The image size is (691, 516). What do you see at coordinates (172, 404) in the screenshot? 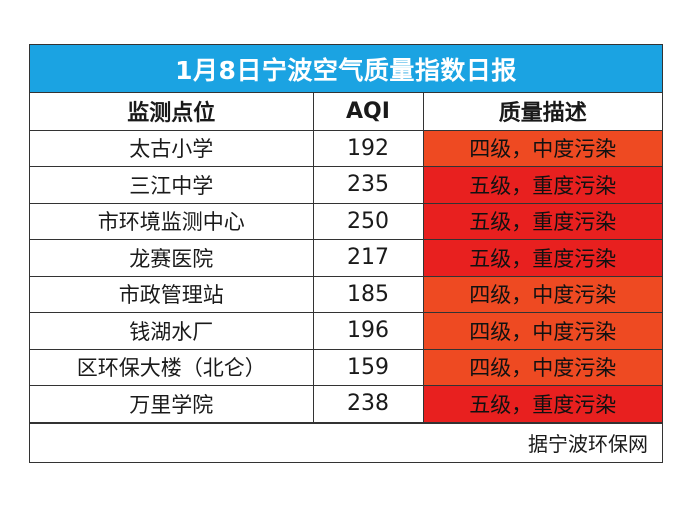
I see `site-cell: 万里学院` at bounding box center [172, 404].